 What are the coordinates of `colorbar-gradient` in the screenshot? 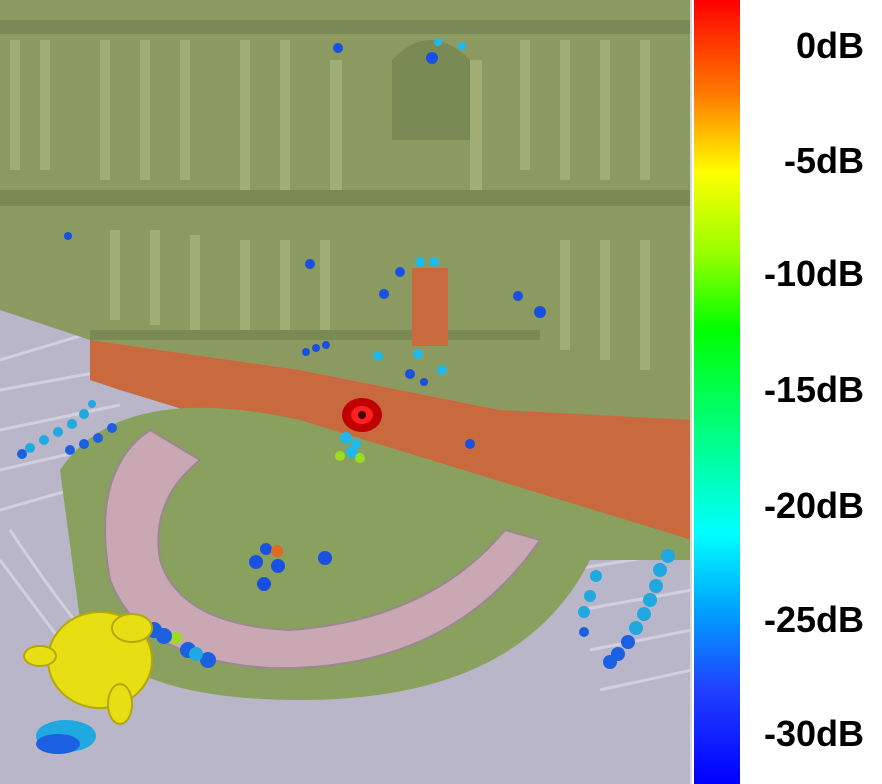 It's located at (717, 392).